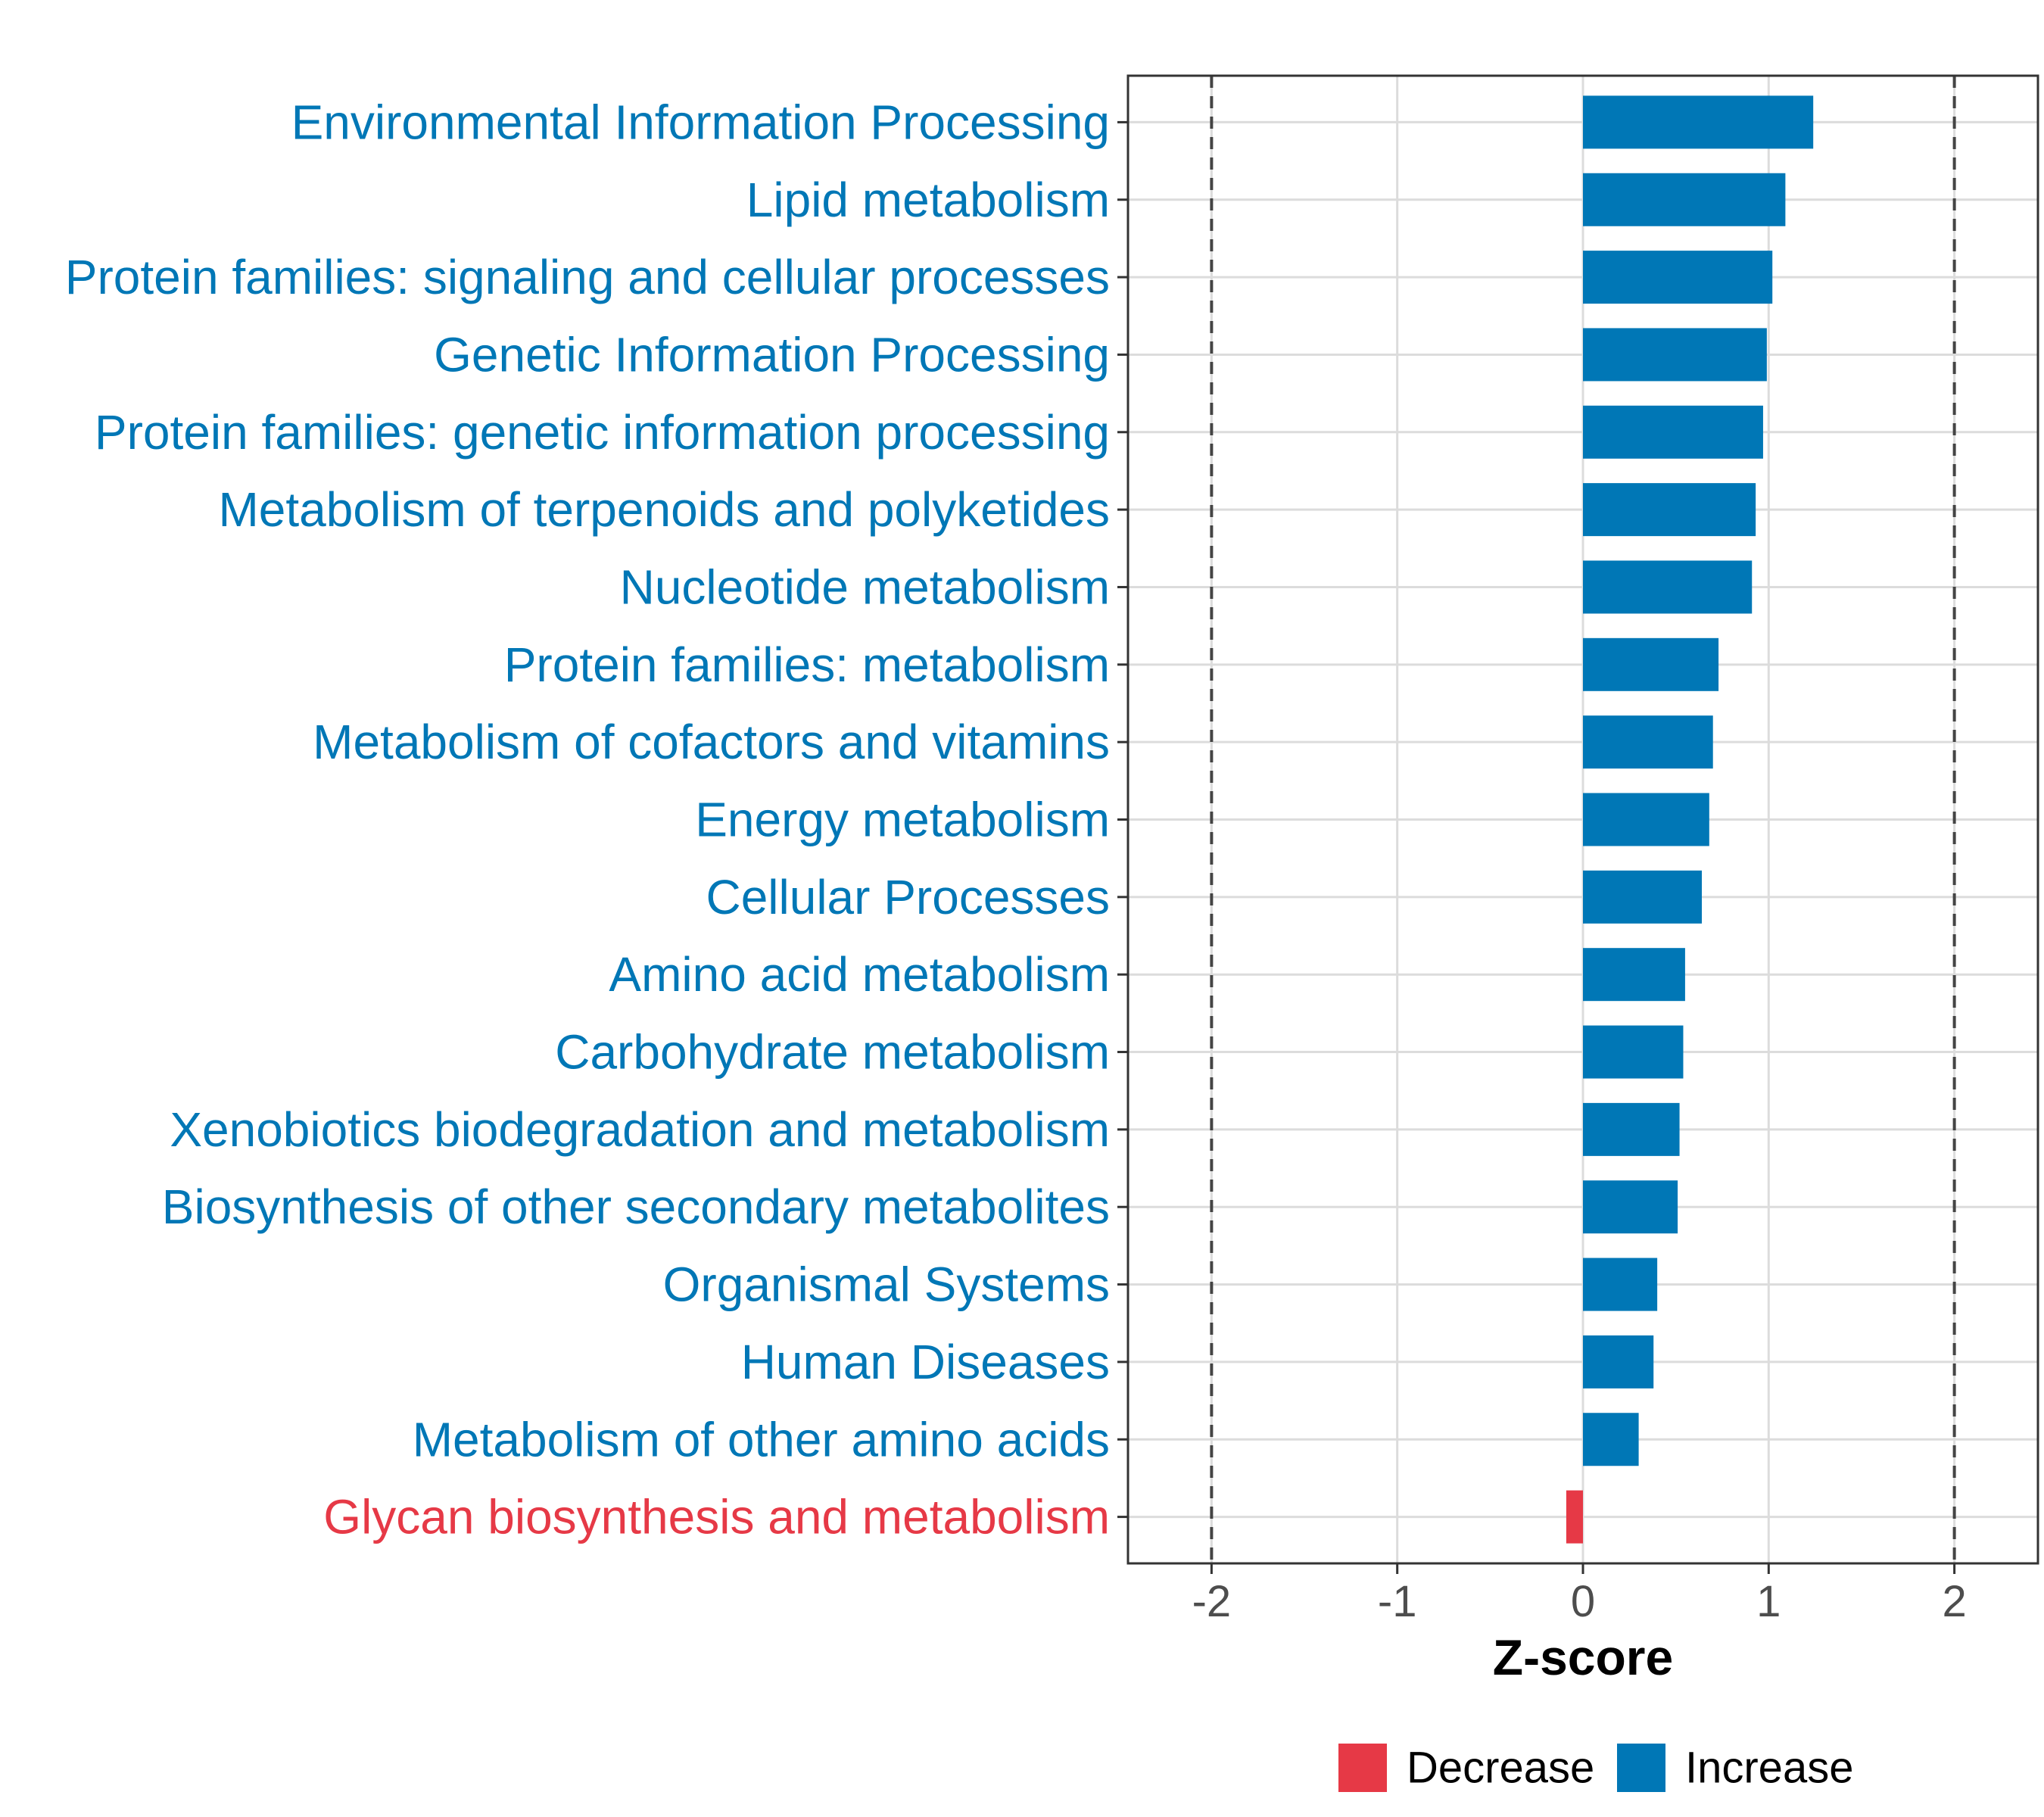 The image size is (2044, 1817). I want to click on category-label-9: Metabolism of cofactors and vitamins, so click(711, 742).